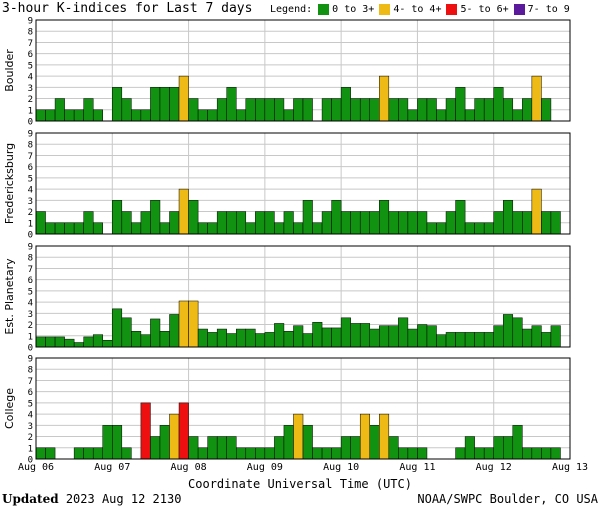 The image size is (600, 510). I want to click on x-tick-label: Aug 07, so click(112, 467).